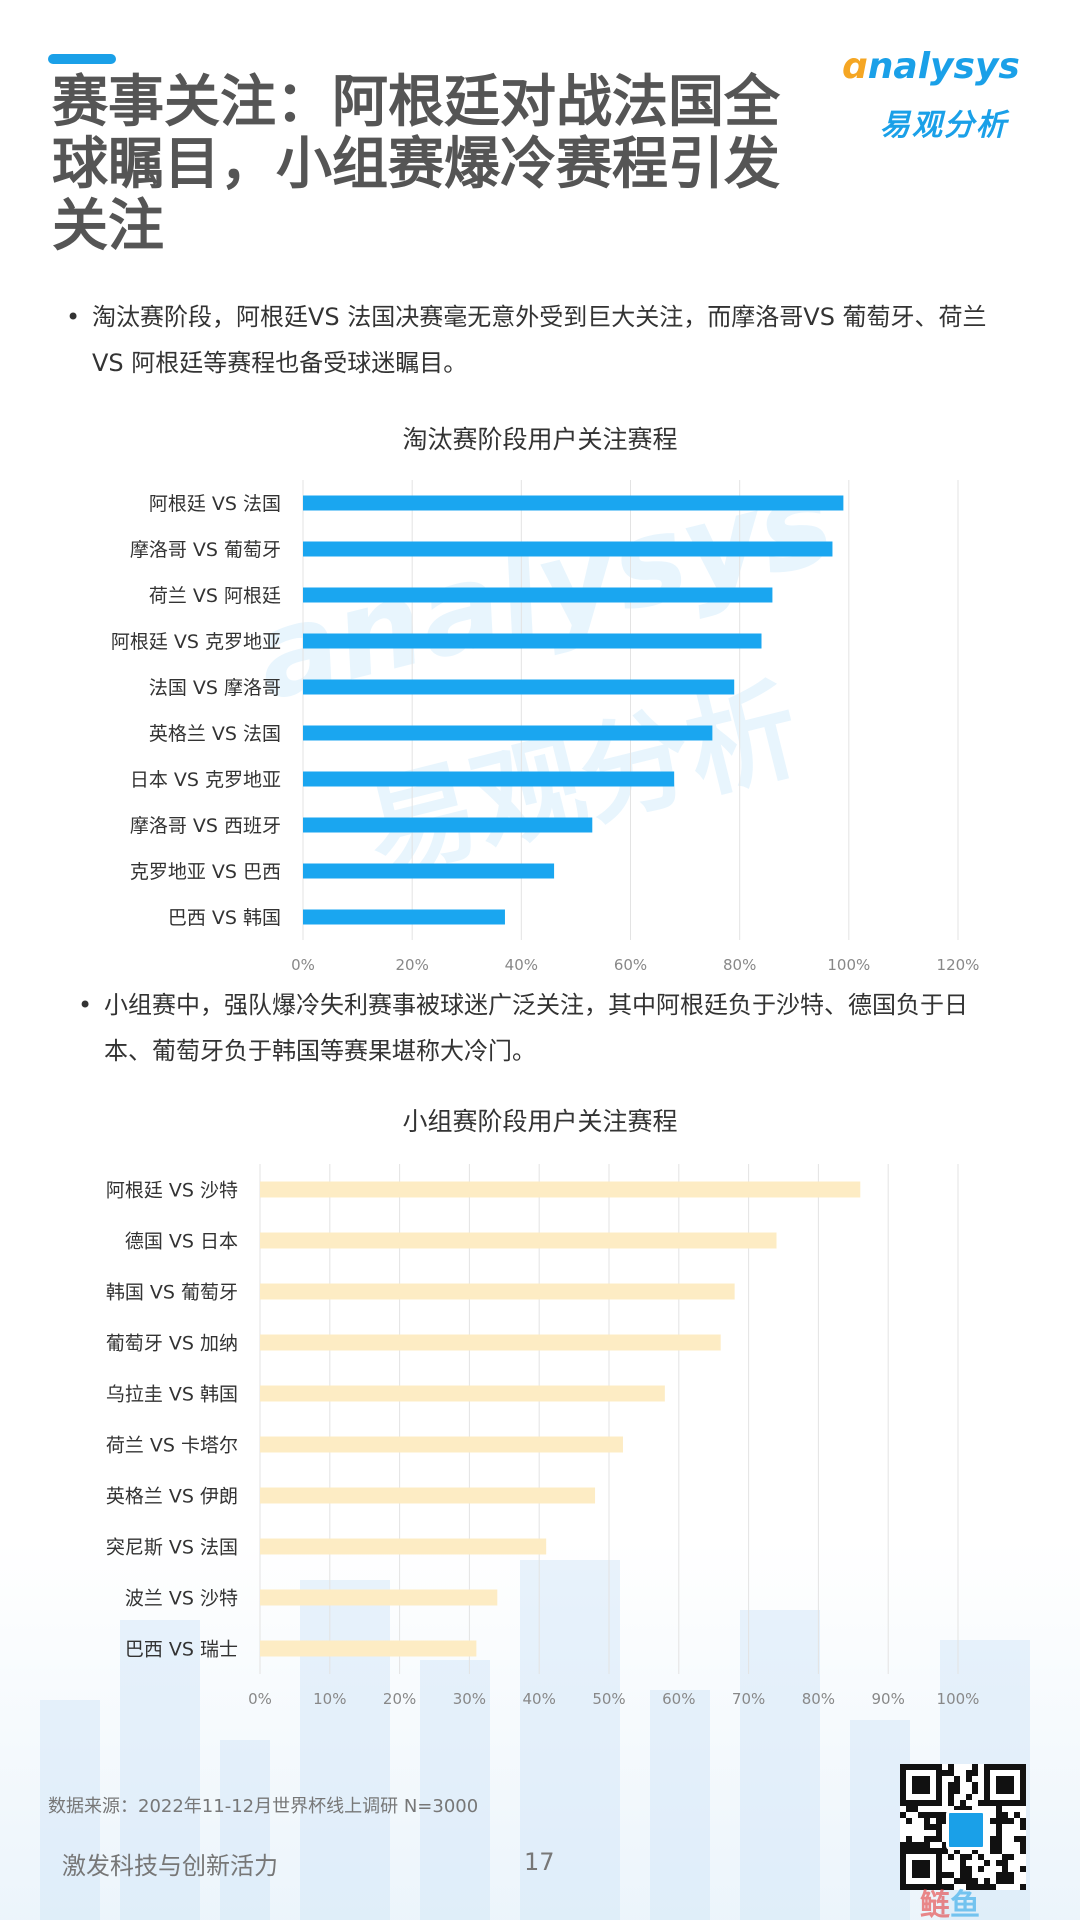  I want to click on corner-watermark: 鲢鱼, so click(950, 1905).